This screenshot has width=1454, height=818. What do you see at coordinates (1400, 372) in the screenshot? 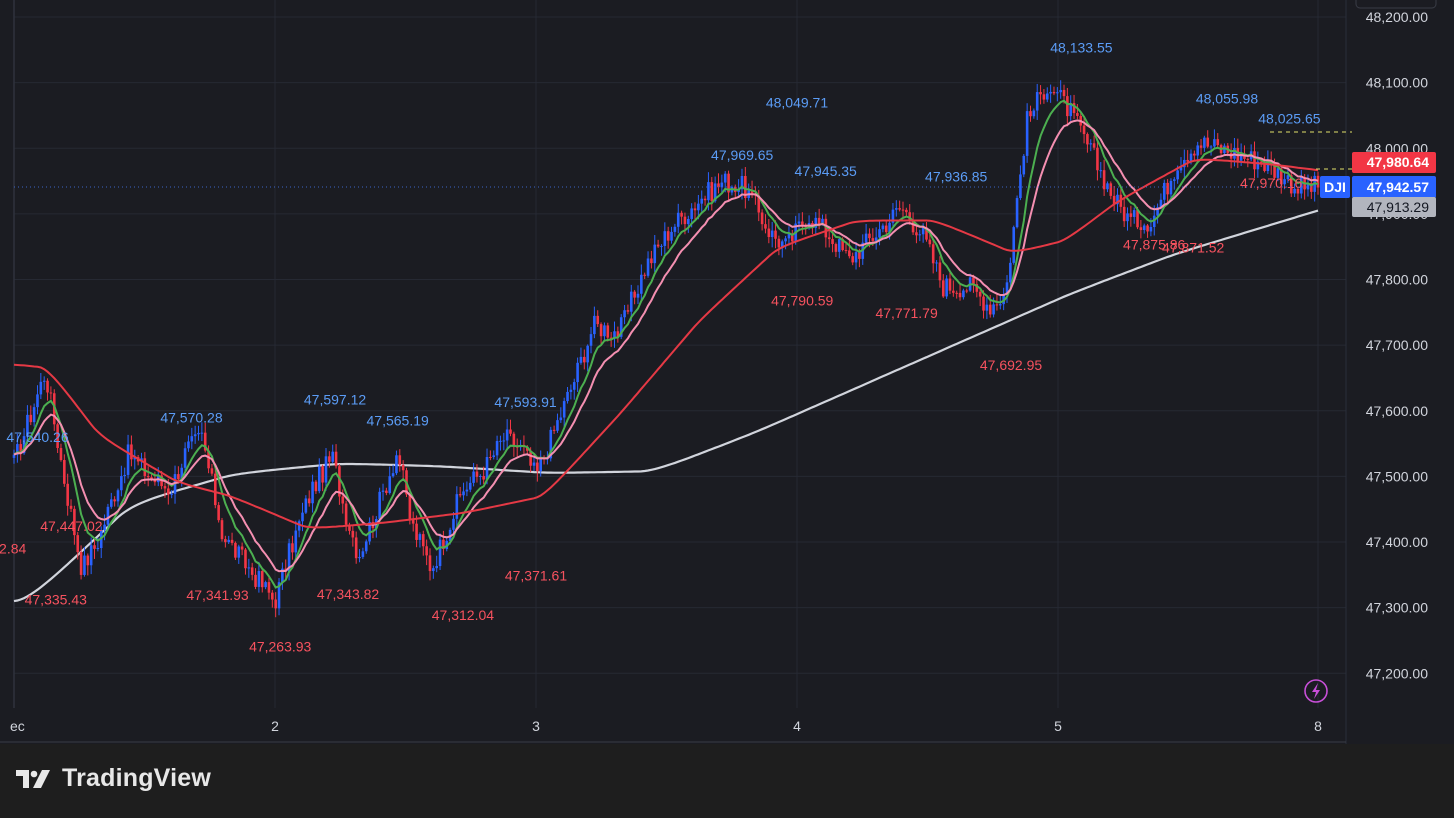
I see `price-scale` at bounding box center [1400, 372].